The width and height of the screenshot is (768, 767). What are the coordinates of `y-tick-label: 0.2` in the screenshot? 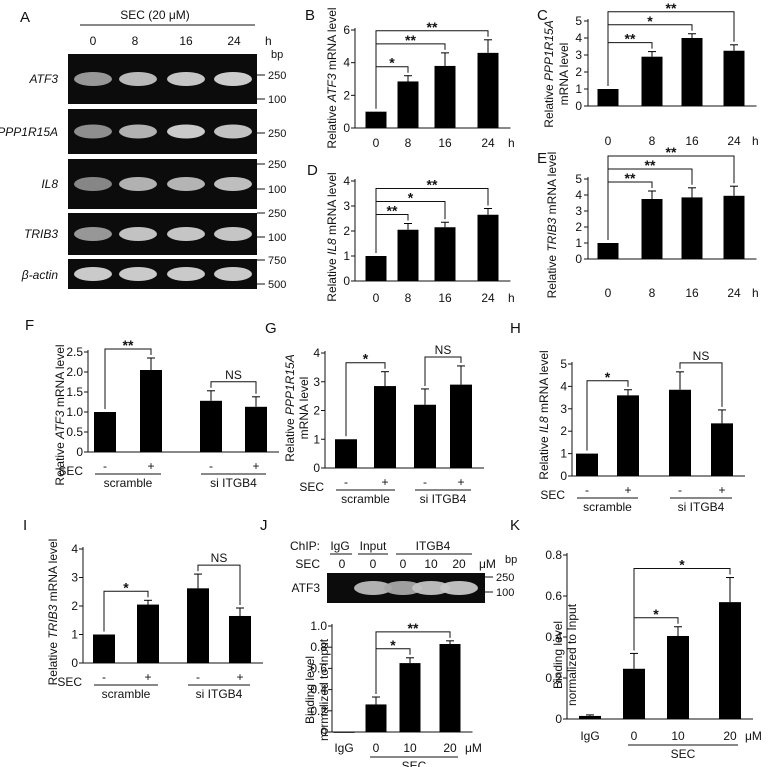 It's located at (553, 678).